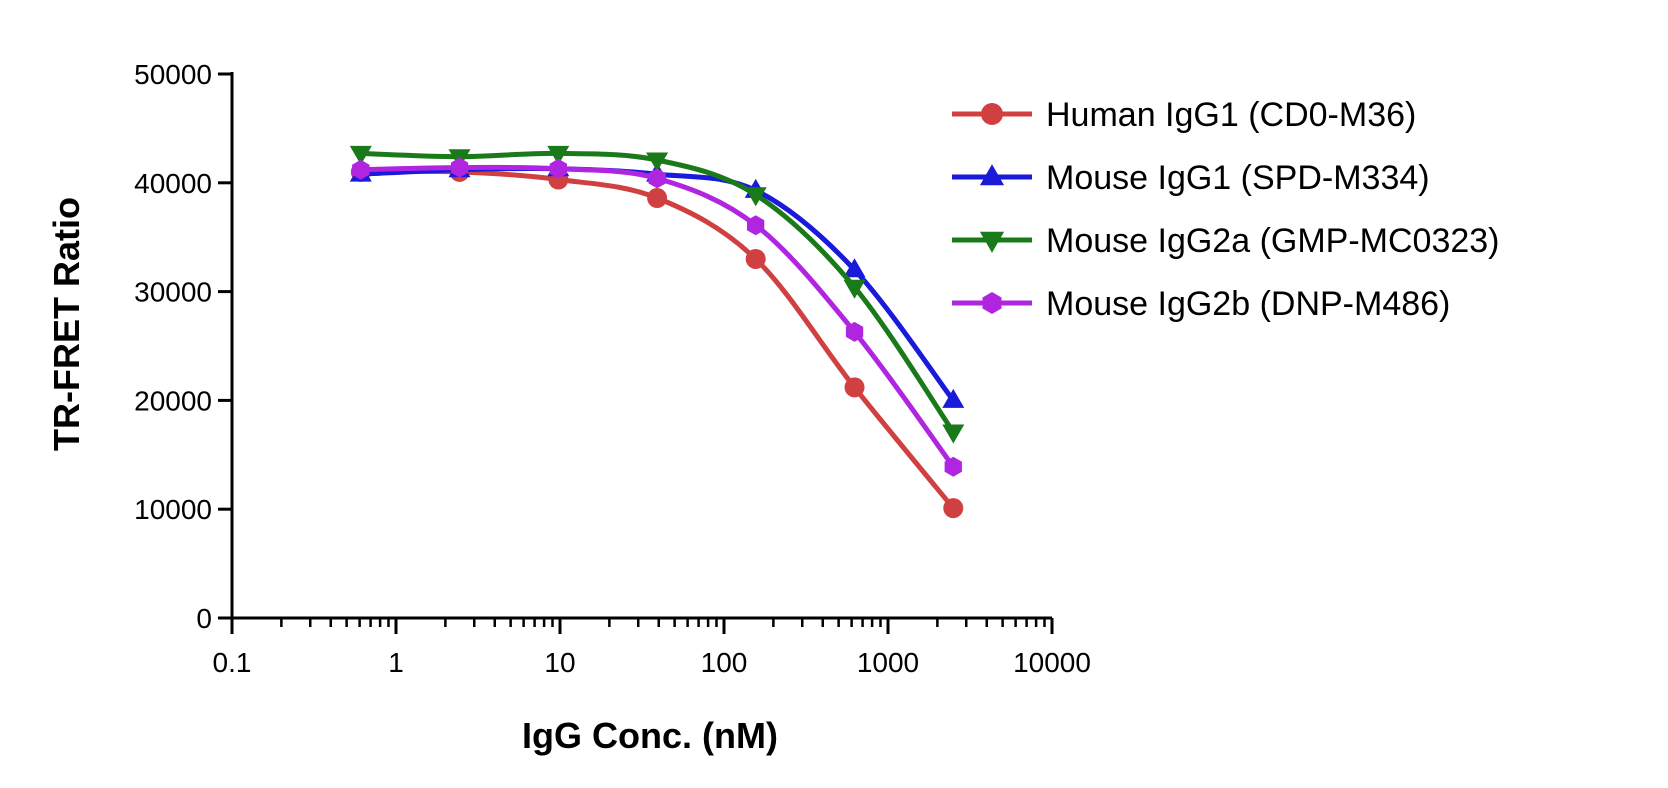  I want to click on legend-label: Human IgG1 (CD0-M36), so click(1231, 115).